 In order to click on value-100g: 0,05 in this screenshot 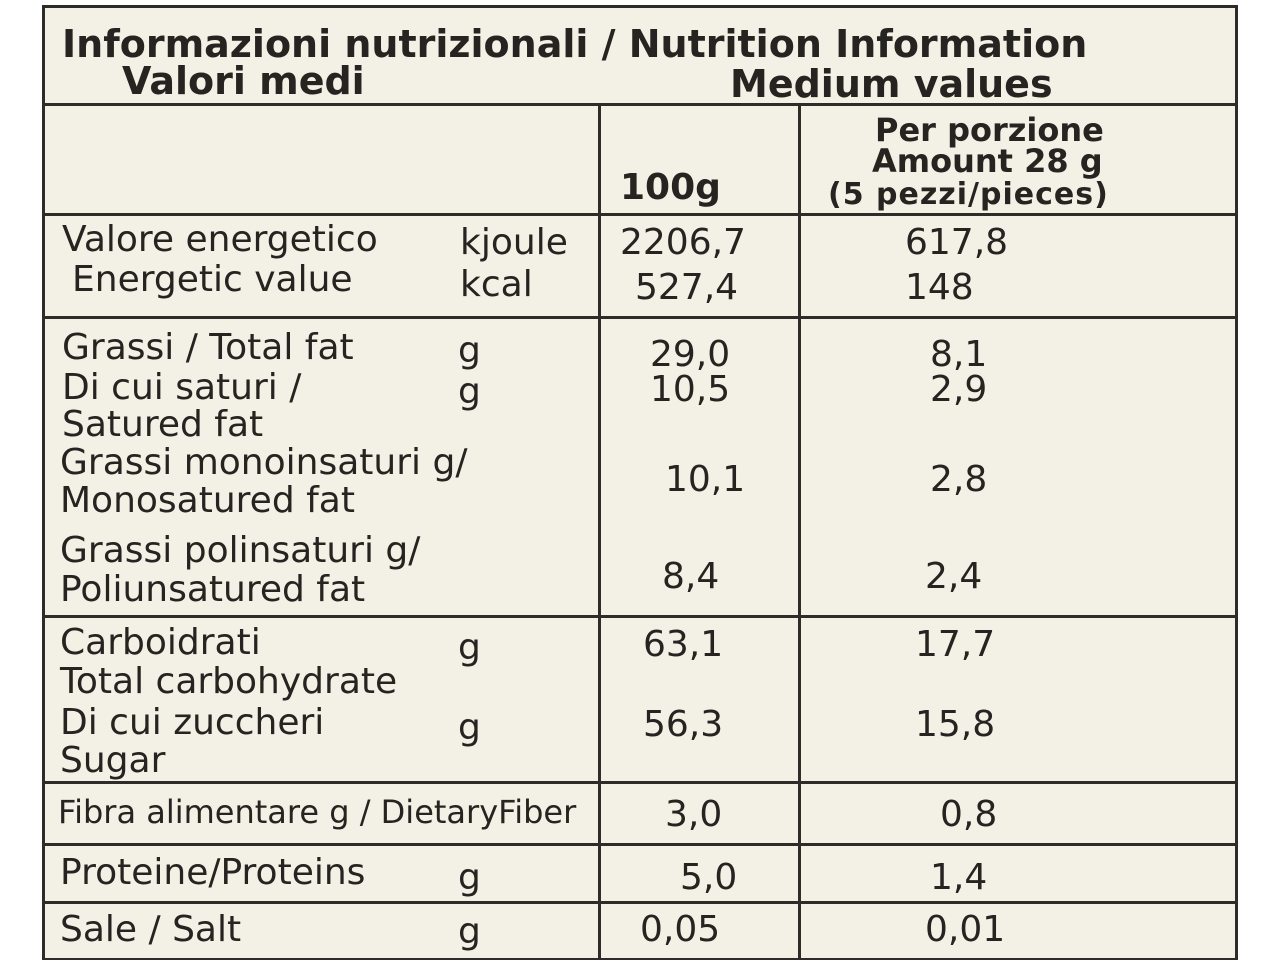, I will do `click(680, 929)`.